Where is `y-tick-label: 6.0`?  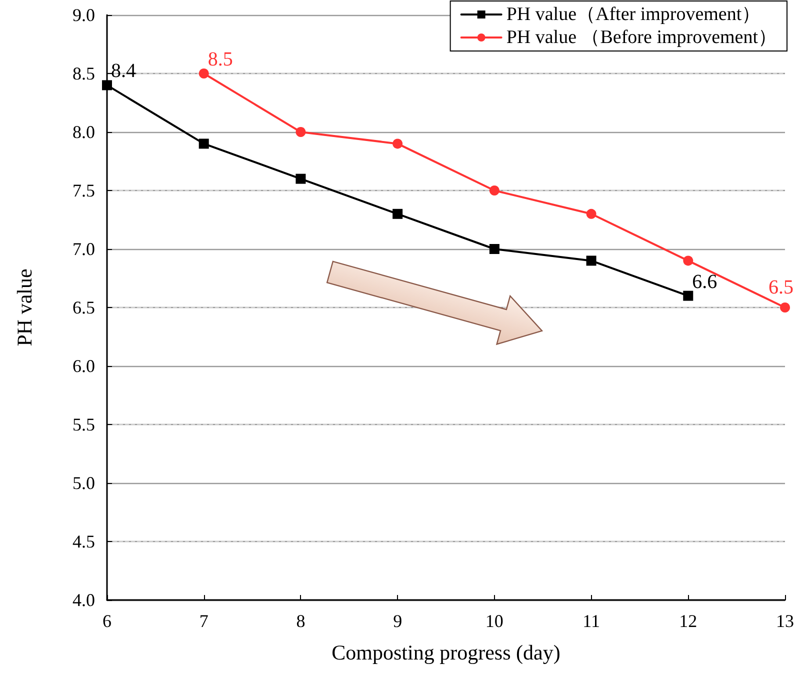
y-tick-label: 6.0 is located at coordinates (83, 366).